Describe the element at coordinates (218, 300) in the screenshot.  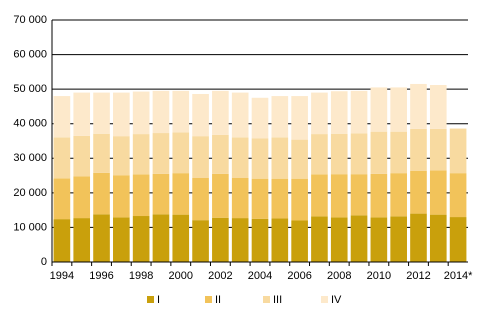
I see `legend-label: II` at that location.